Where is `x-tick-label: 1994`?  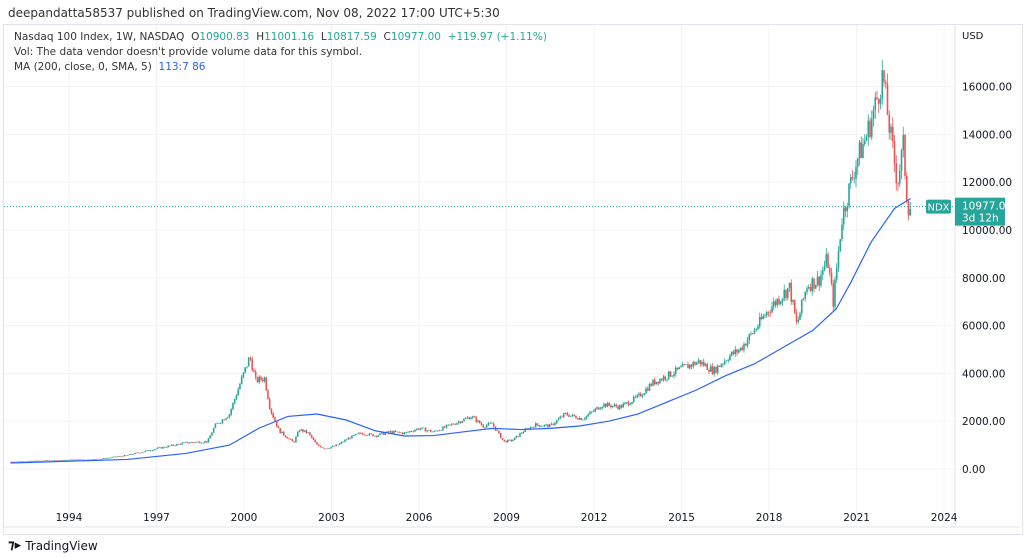
x-tick-label: 1994 is located at coordinates (69, 518).